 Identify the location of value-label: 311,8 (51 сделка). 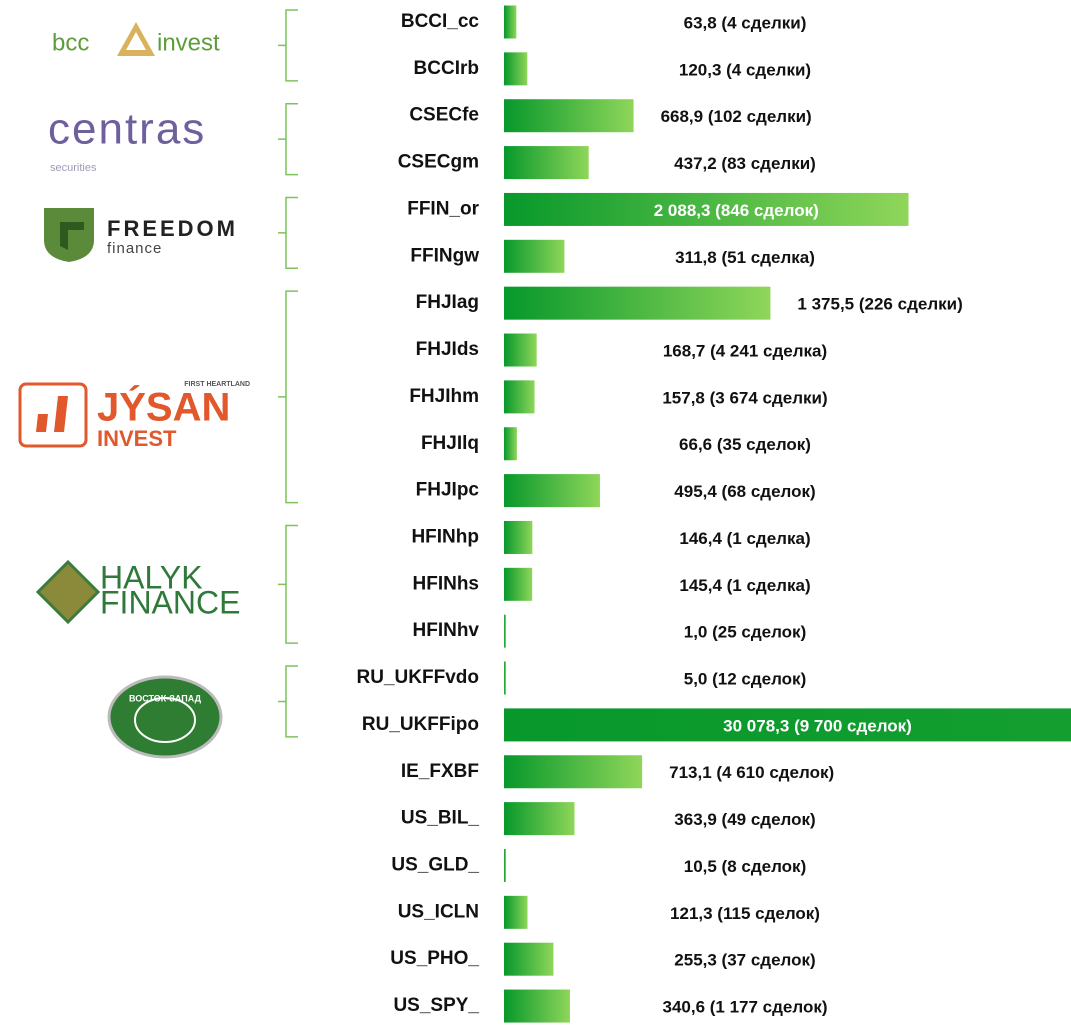
(745, 257).